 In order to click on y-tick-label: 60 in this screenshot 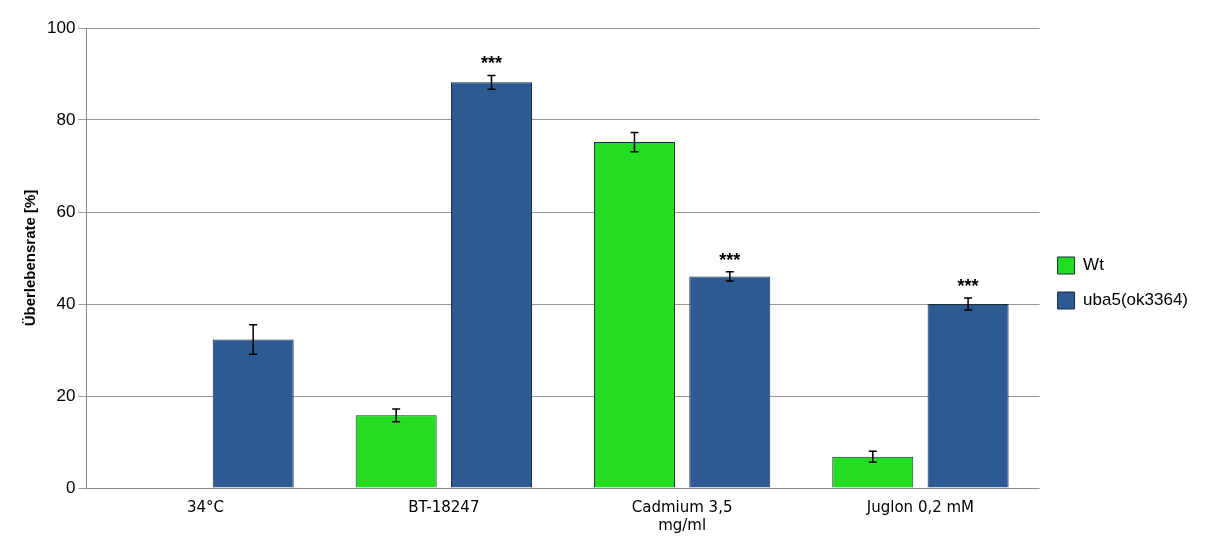, I will do `click(66, 211)`.